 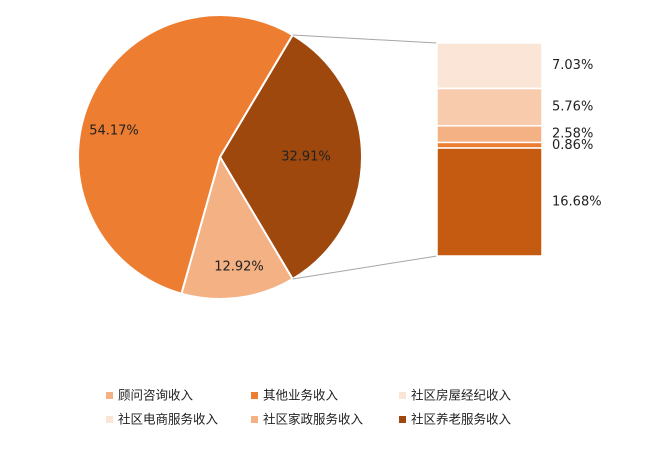 I want to click on legend-item: 社区家政服务收入, so click(x=307, y=419).